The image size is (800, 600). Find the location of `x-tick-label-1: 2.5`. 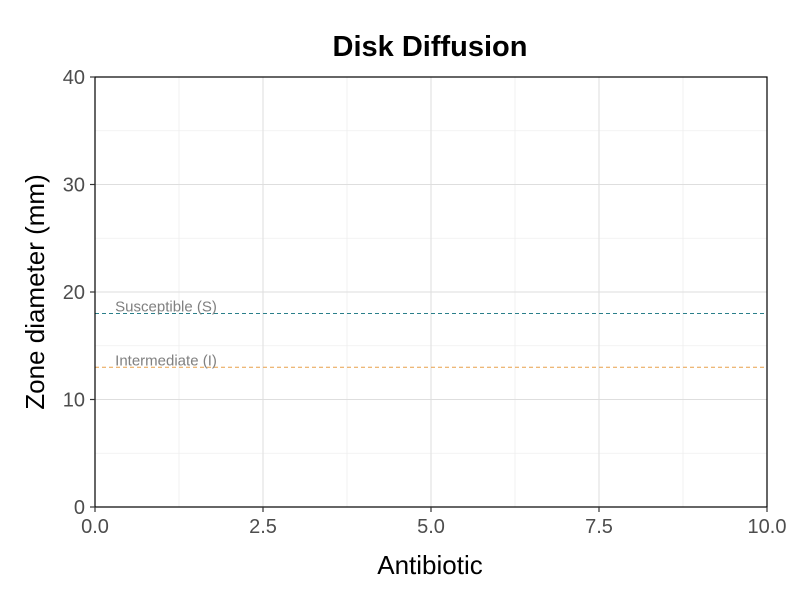

x-tick-label-1: 2.5 is located at coordinates (263, 527).